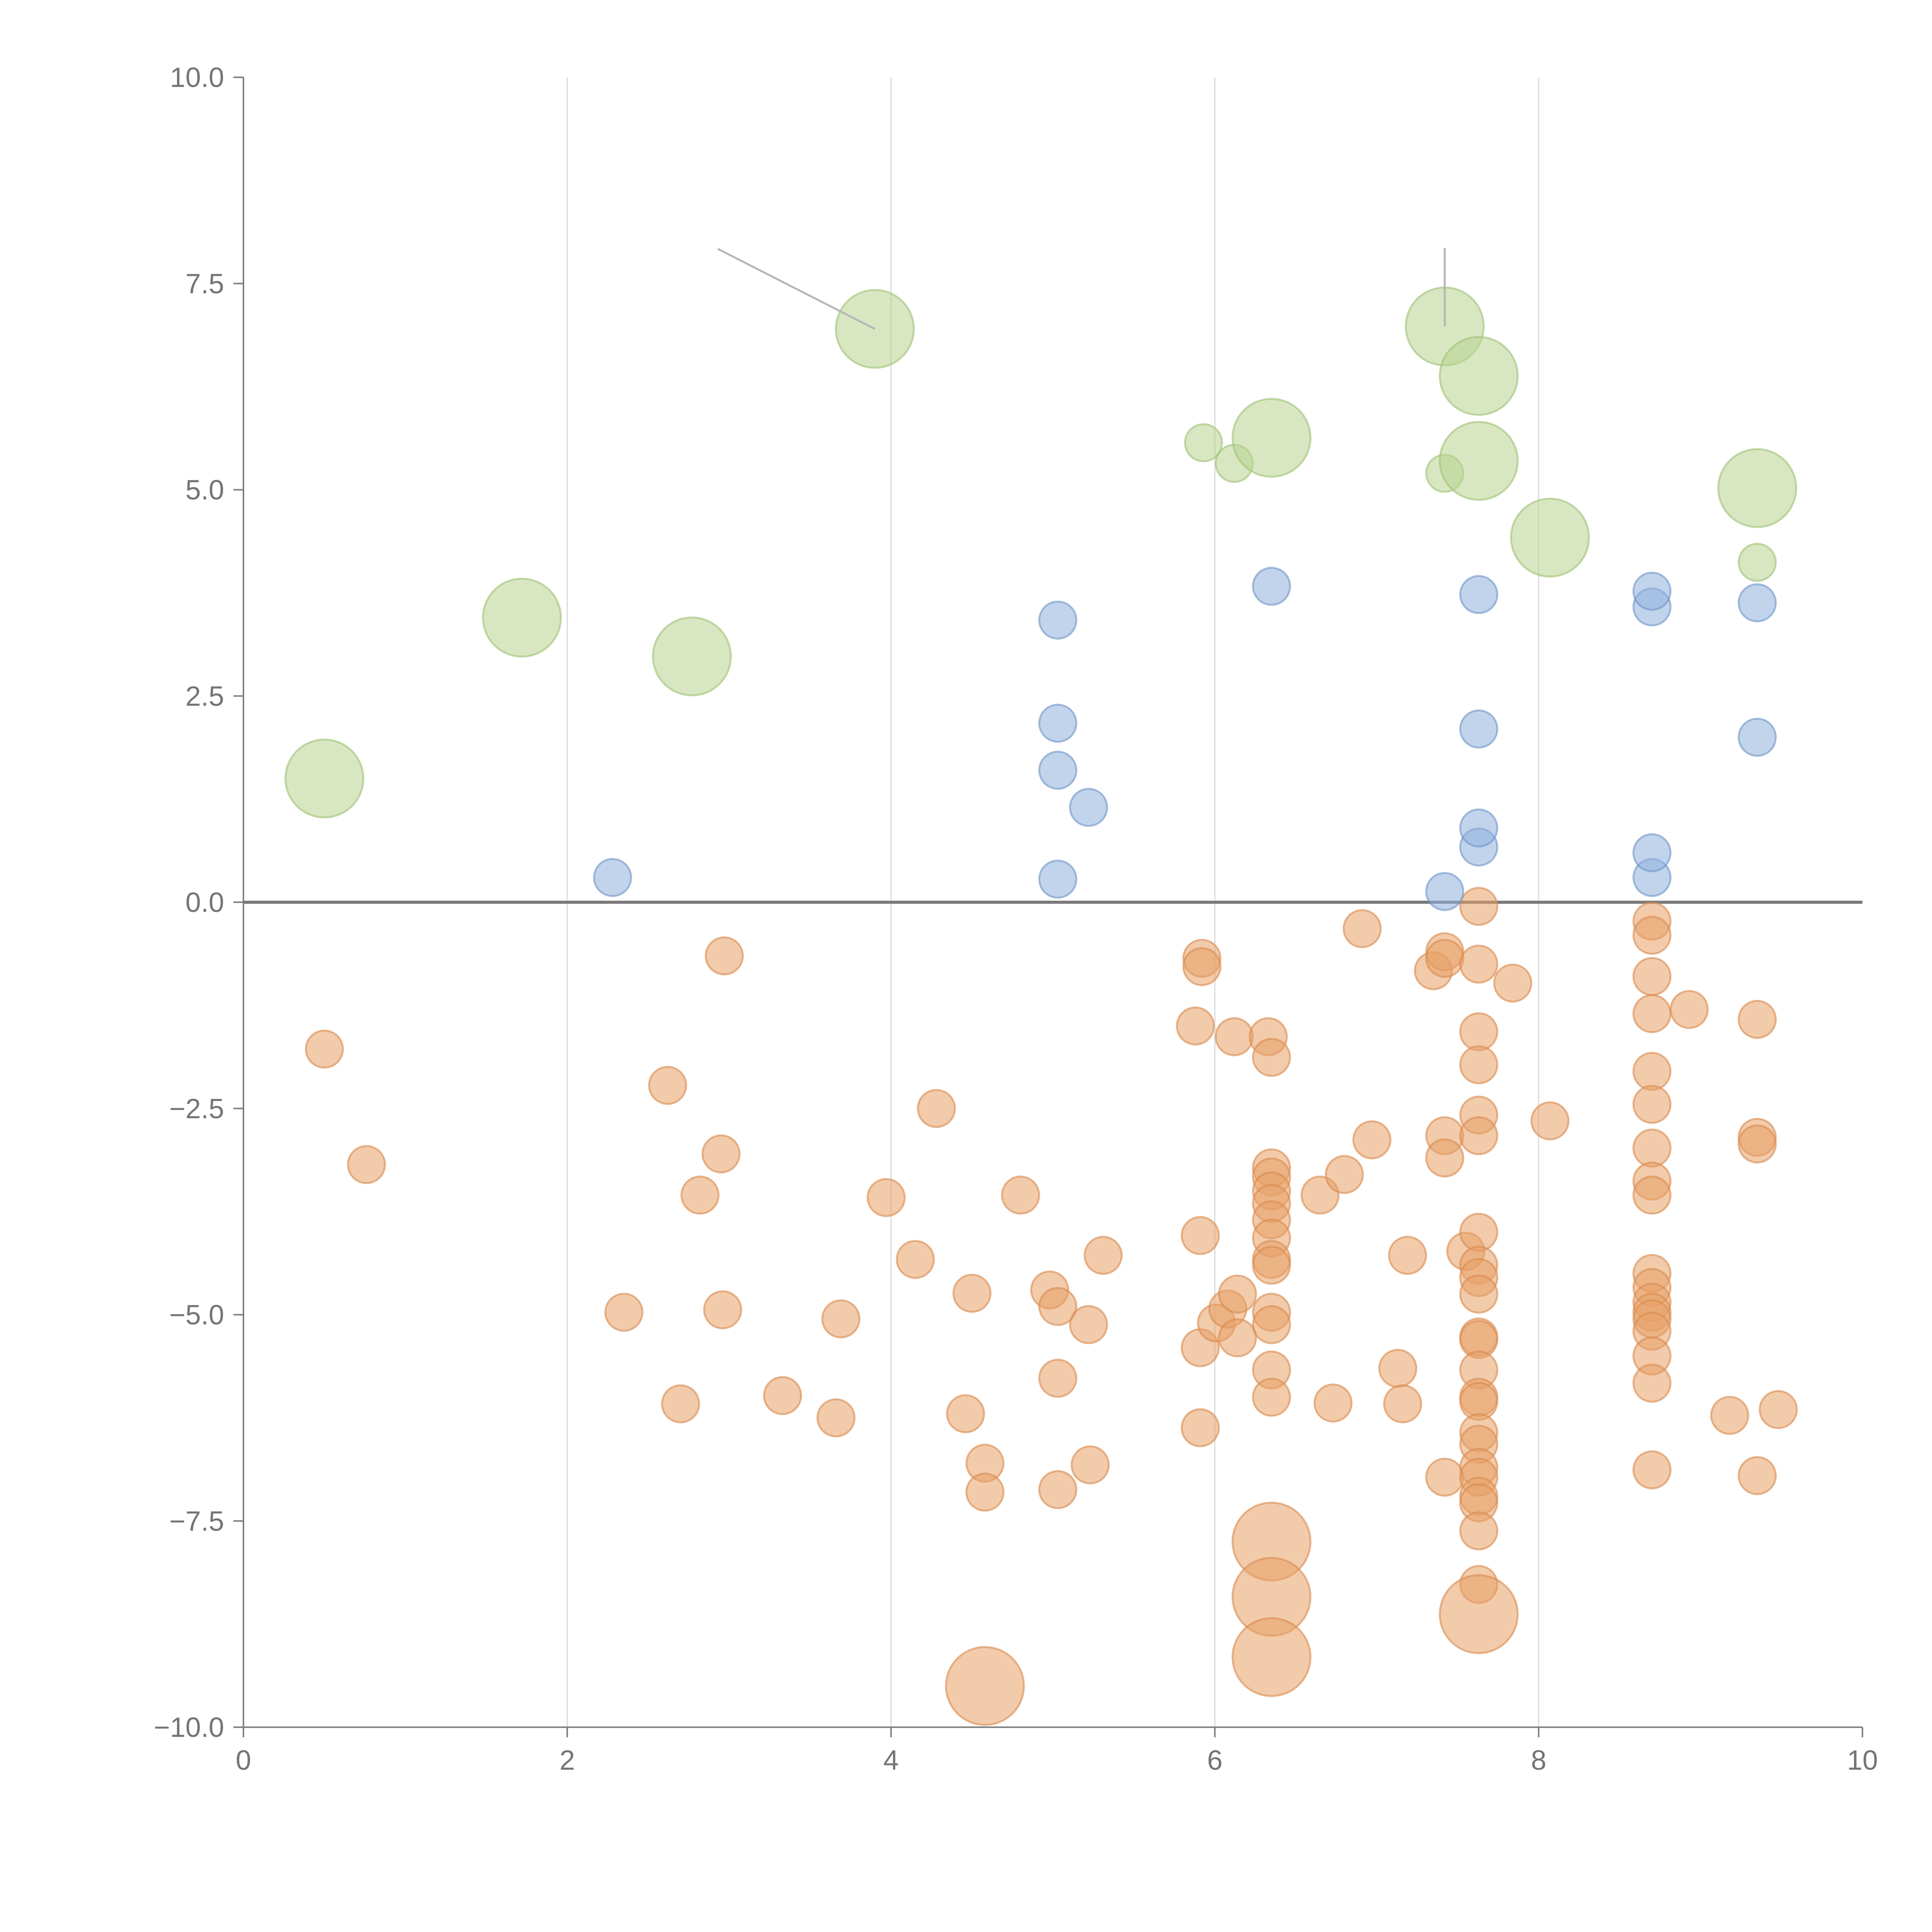  Describe the element at coordinates (1863, 1760) in the screenshot. I see `x-tick-label: 10` at that location.